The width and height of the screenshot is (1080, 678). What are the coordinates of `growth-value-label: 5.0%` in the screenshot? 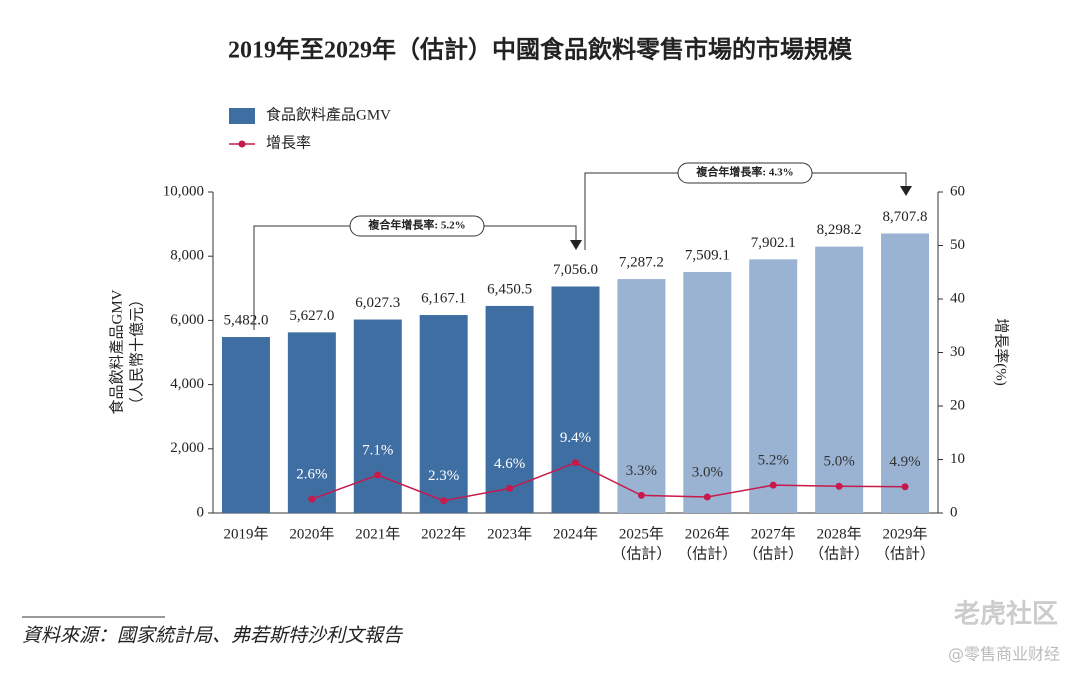 It's located at (839, 462).